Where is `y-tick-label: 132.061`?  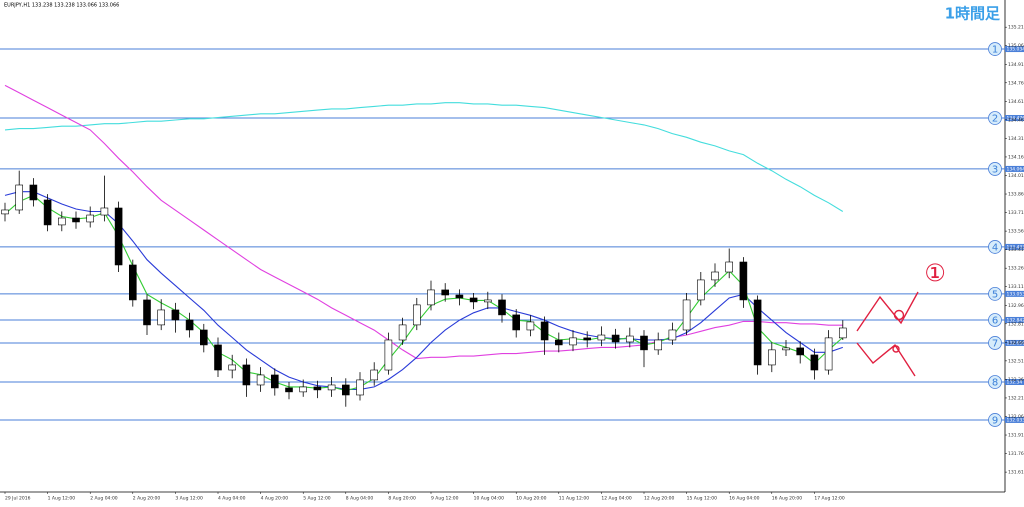
y-tick-label: 132.061 is located at coordinates (1016, 417).